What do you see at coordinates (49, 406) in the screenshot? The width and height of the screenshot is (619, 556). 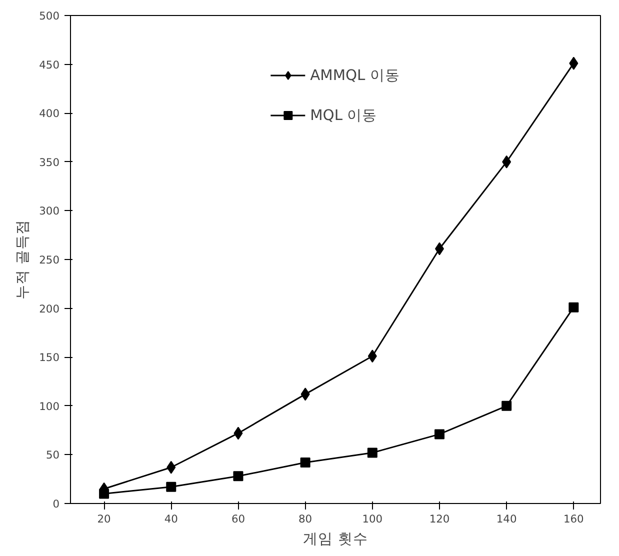 I see `y-tick-label: 100` at bounding box center [49, 406].